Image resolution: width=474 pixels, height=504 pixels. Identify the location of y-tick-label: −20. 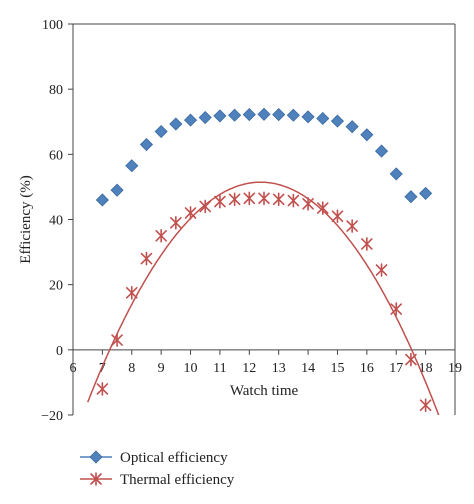
(52, 416).